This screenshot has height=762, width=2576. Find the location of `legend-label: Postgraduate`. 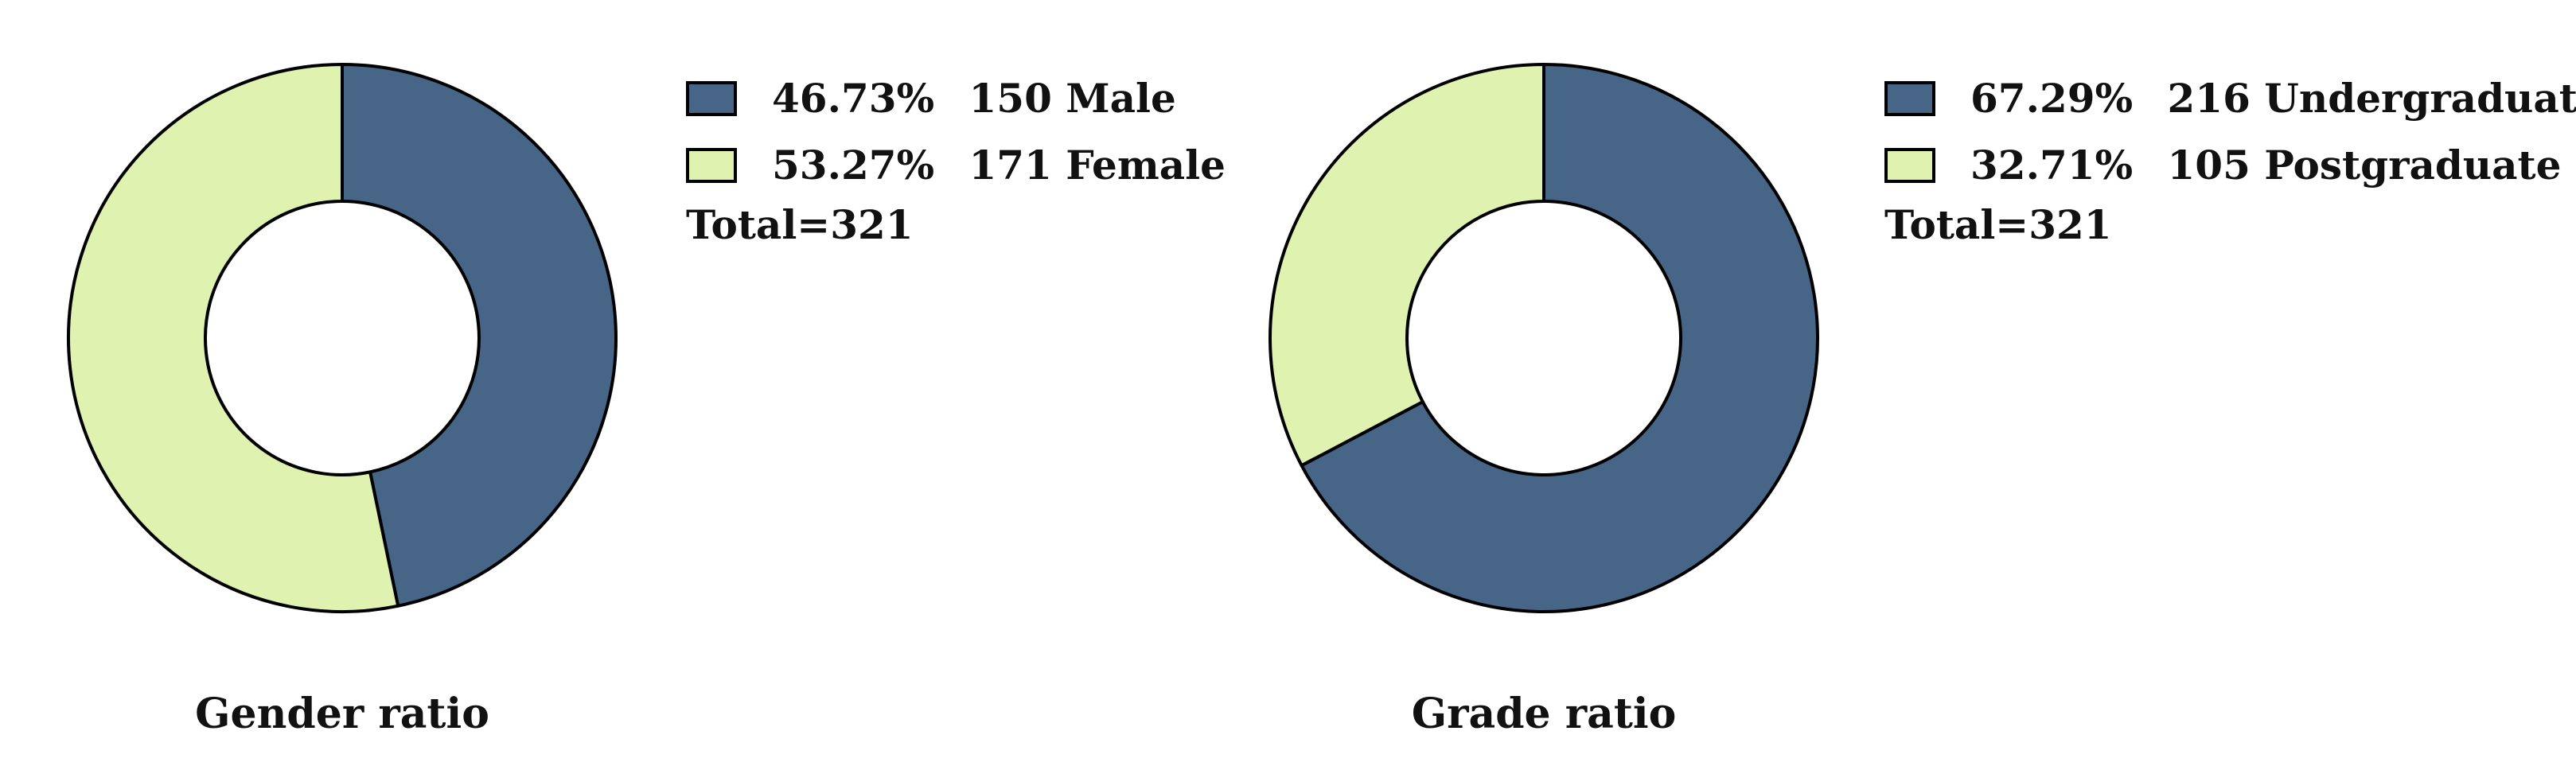

legend-label: Postgraduate is located at coordinates (2413, 165).